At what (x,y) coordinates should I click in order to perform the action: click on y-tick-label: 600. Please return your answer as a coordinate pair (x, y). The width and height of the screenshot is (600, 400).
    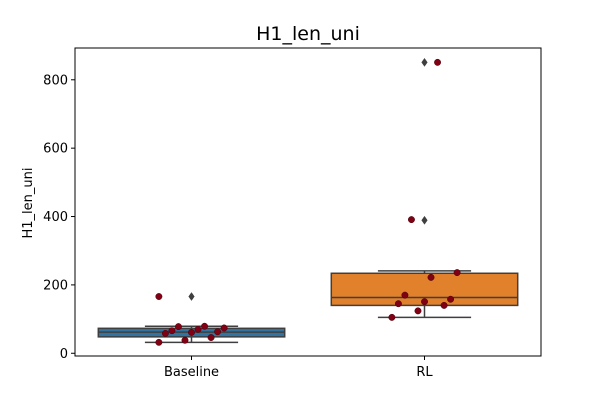
    Looking at the image, I should click on (55, 149).